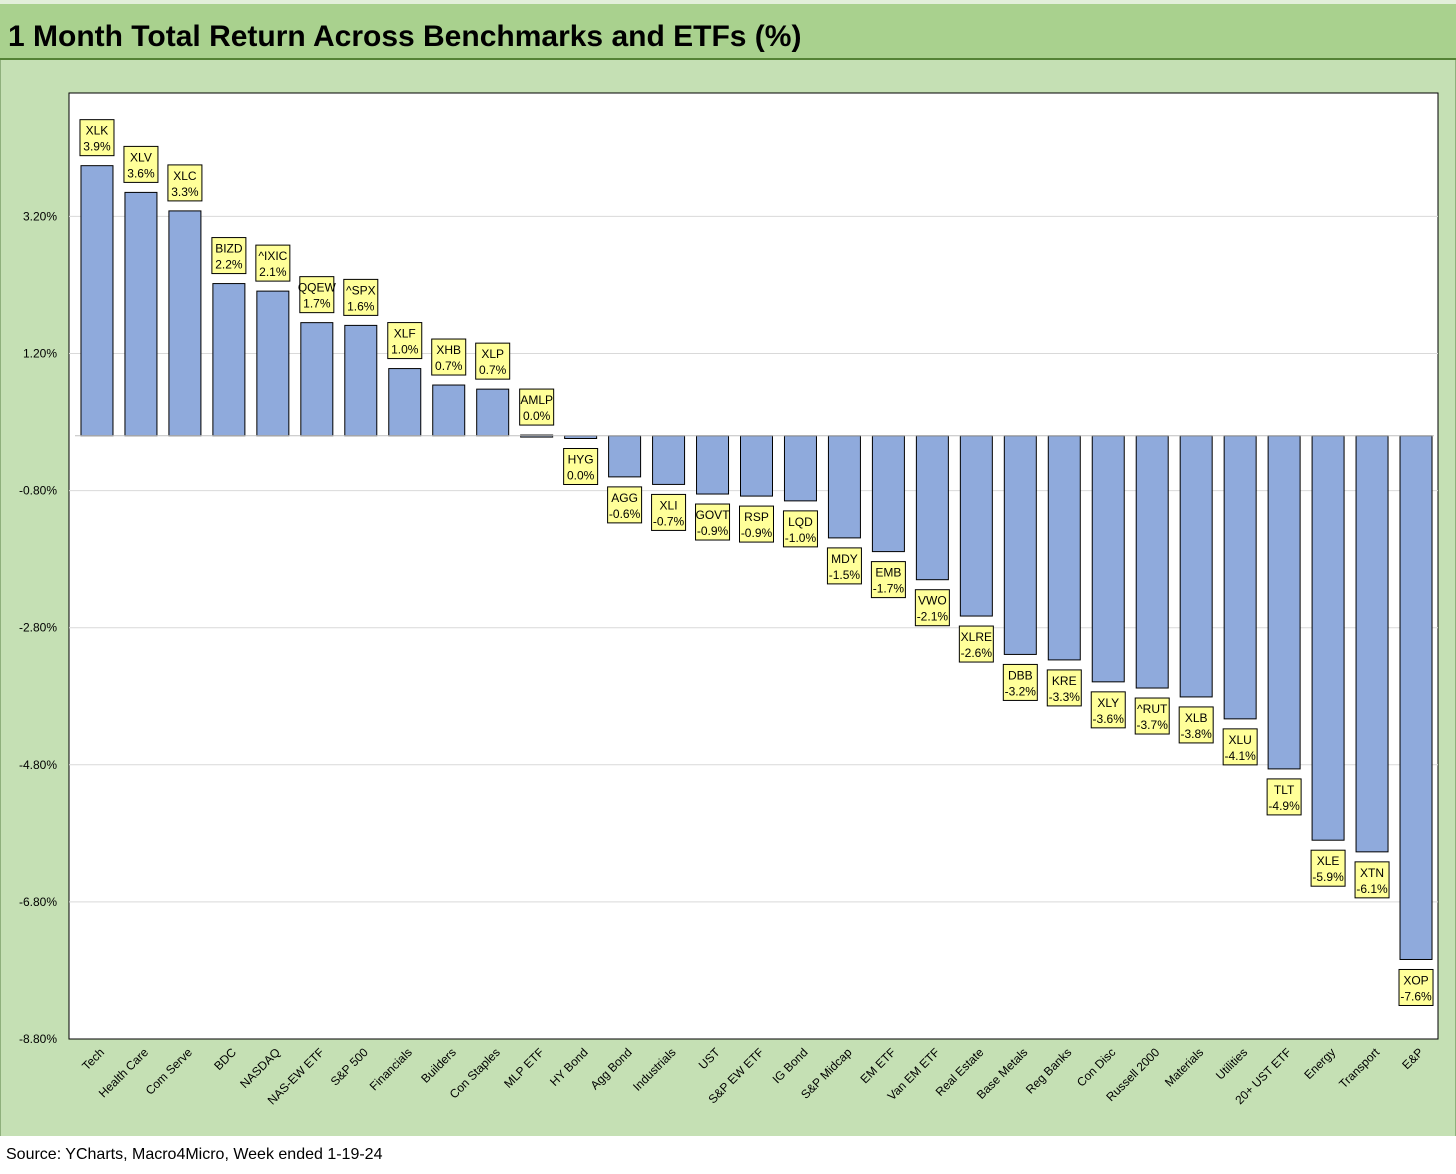 This screenshot has height=1174, width=1456. I want to click on data-label-ticker: RSP, so click(756, 517).